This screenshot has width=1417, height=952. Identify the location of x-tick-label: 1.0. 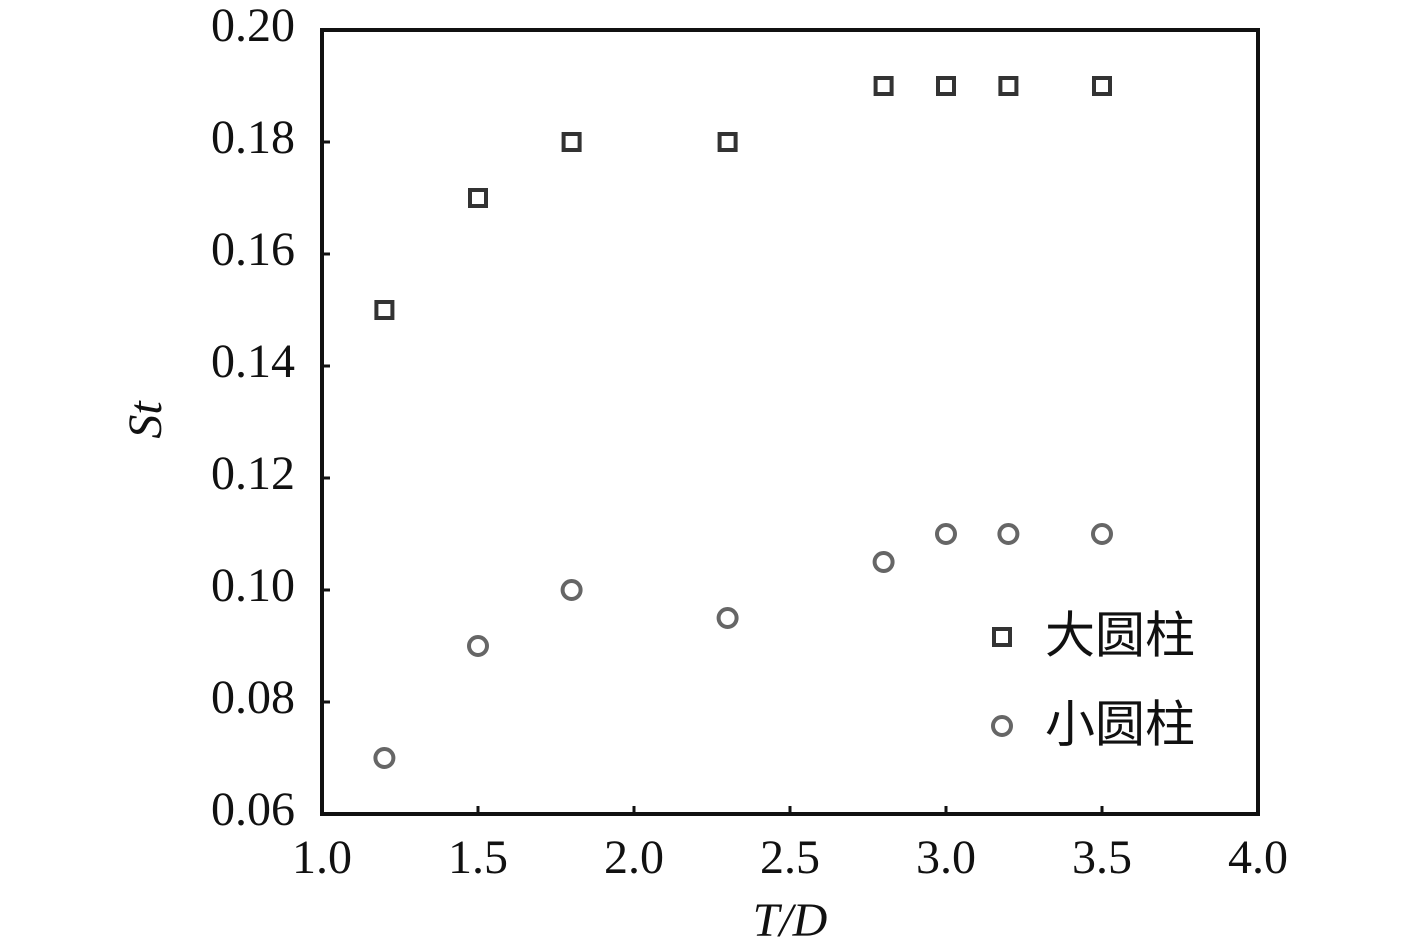
(322, 857).